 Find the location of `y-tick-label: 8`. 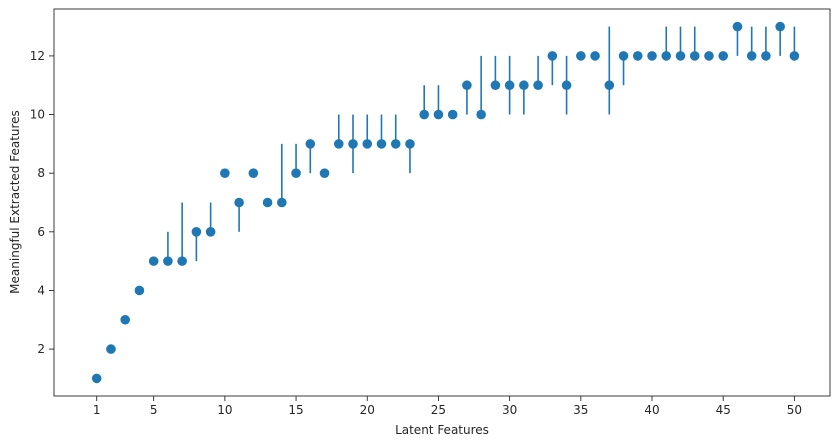

y-tick-label: 8 is located at coordinates (41, 173).